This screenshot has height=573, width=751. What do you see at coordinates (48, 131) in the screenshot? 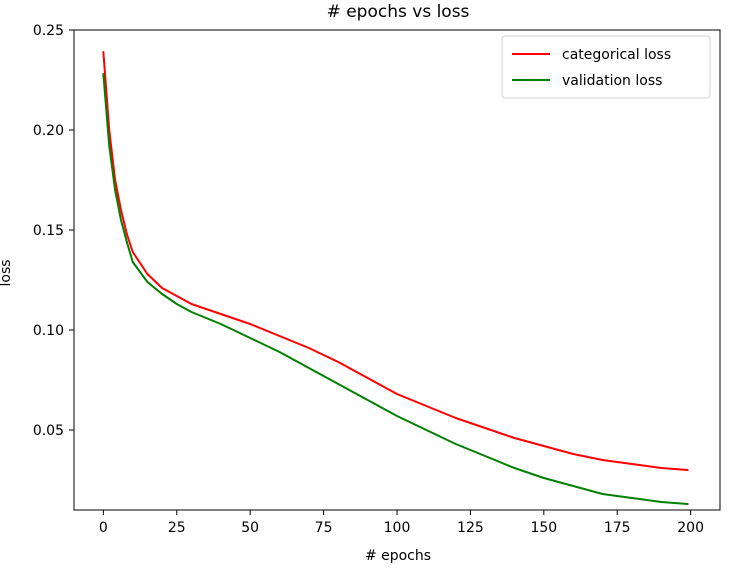
I see `y-tick-label: 0.20` at bounding box center [48, 131].